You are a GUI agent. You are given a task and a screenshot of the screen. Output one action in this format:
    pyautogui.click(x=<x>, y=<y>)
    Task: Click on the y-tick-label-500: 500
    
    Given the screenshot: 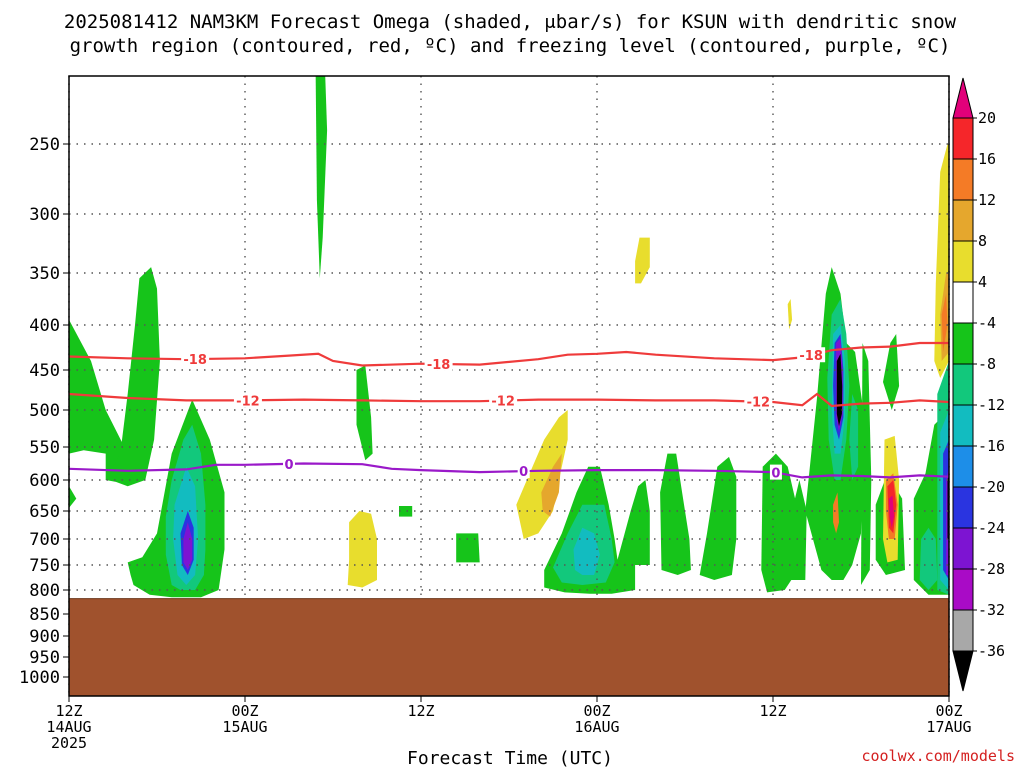 What is the action you would take?
    pyautogui.click(x=44, y=411)
    